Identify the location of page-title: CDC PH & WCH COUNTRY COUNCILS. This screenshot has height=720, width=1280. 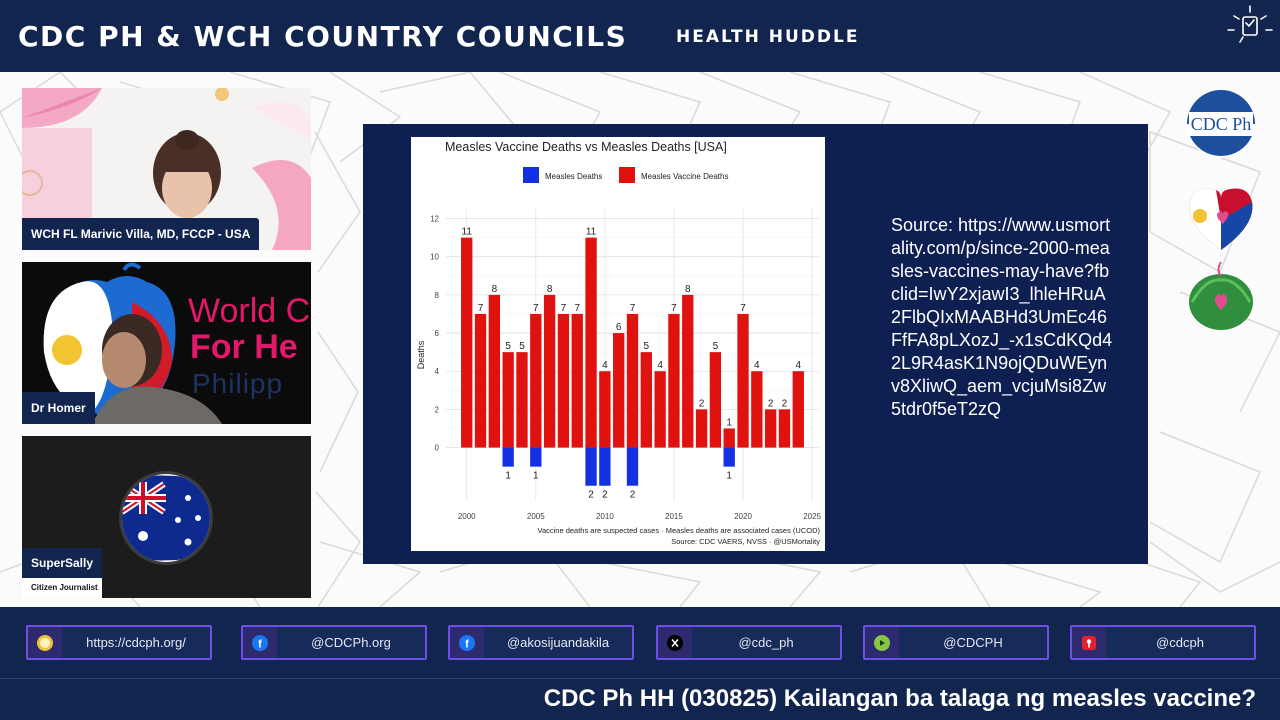
(323, 36).